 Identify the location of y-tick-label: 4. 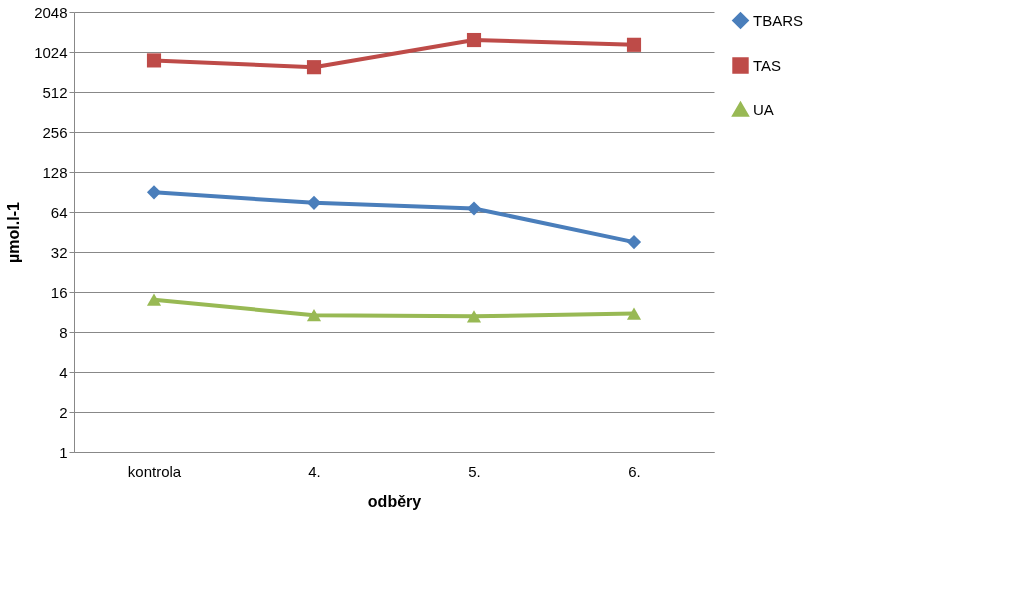
(63, 372).